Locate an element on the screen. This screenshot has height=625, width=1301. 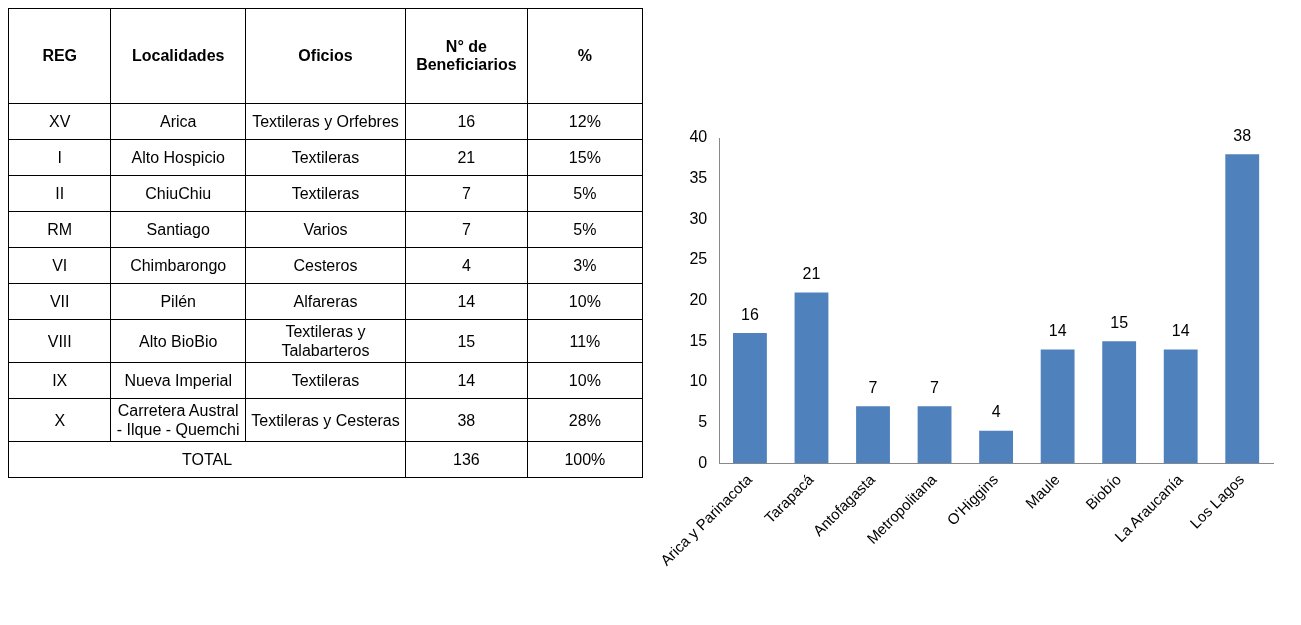
y-tick-label: 40 is located at coordinates (698, 137).